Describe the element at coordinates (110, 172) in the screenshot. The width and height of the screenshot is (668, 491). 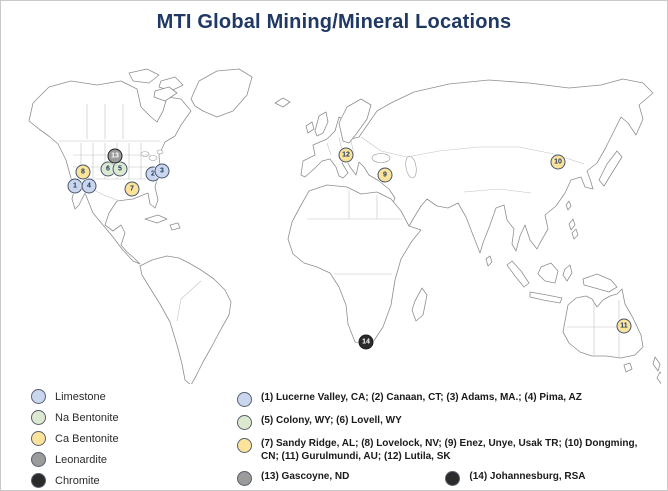
I see `continent-north-america` at that location.